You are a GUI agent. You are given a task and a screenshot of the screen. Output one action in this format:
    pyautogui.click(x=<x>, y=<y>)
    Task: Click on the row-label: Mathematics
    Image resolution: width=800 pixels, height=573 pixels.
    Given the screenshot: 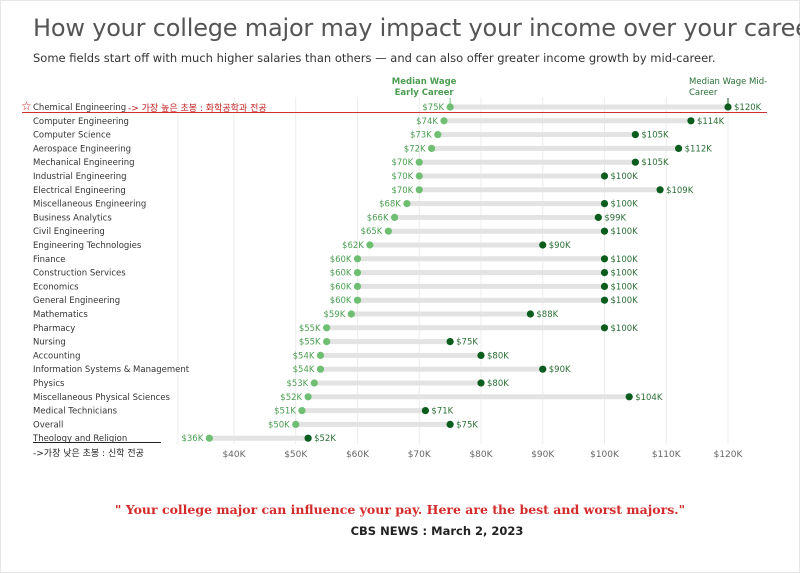 What is the action you would take?
    pyautogui.click(x=60, y=315)
    